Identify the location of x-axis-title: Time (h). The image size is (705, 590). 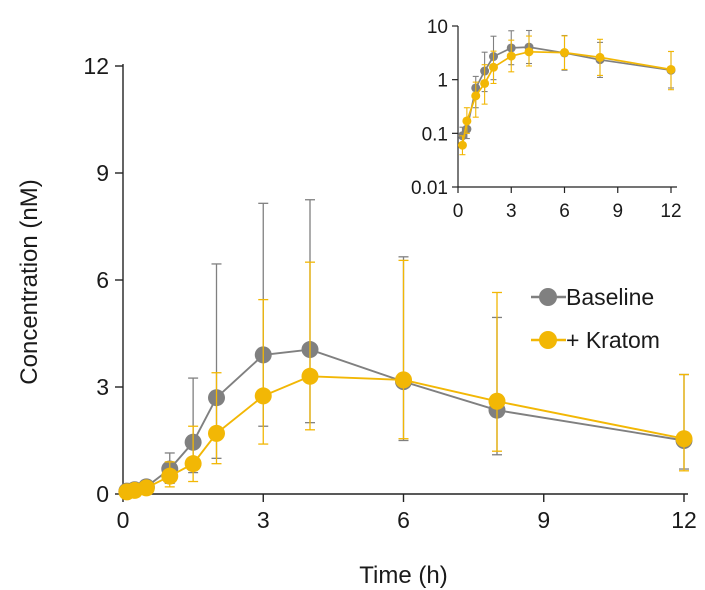
(403, 575).